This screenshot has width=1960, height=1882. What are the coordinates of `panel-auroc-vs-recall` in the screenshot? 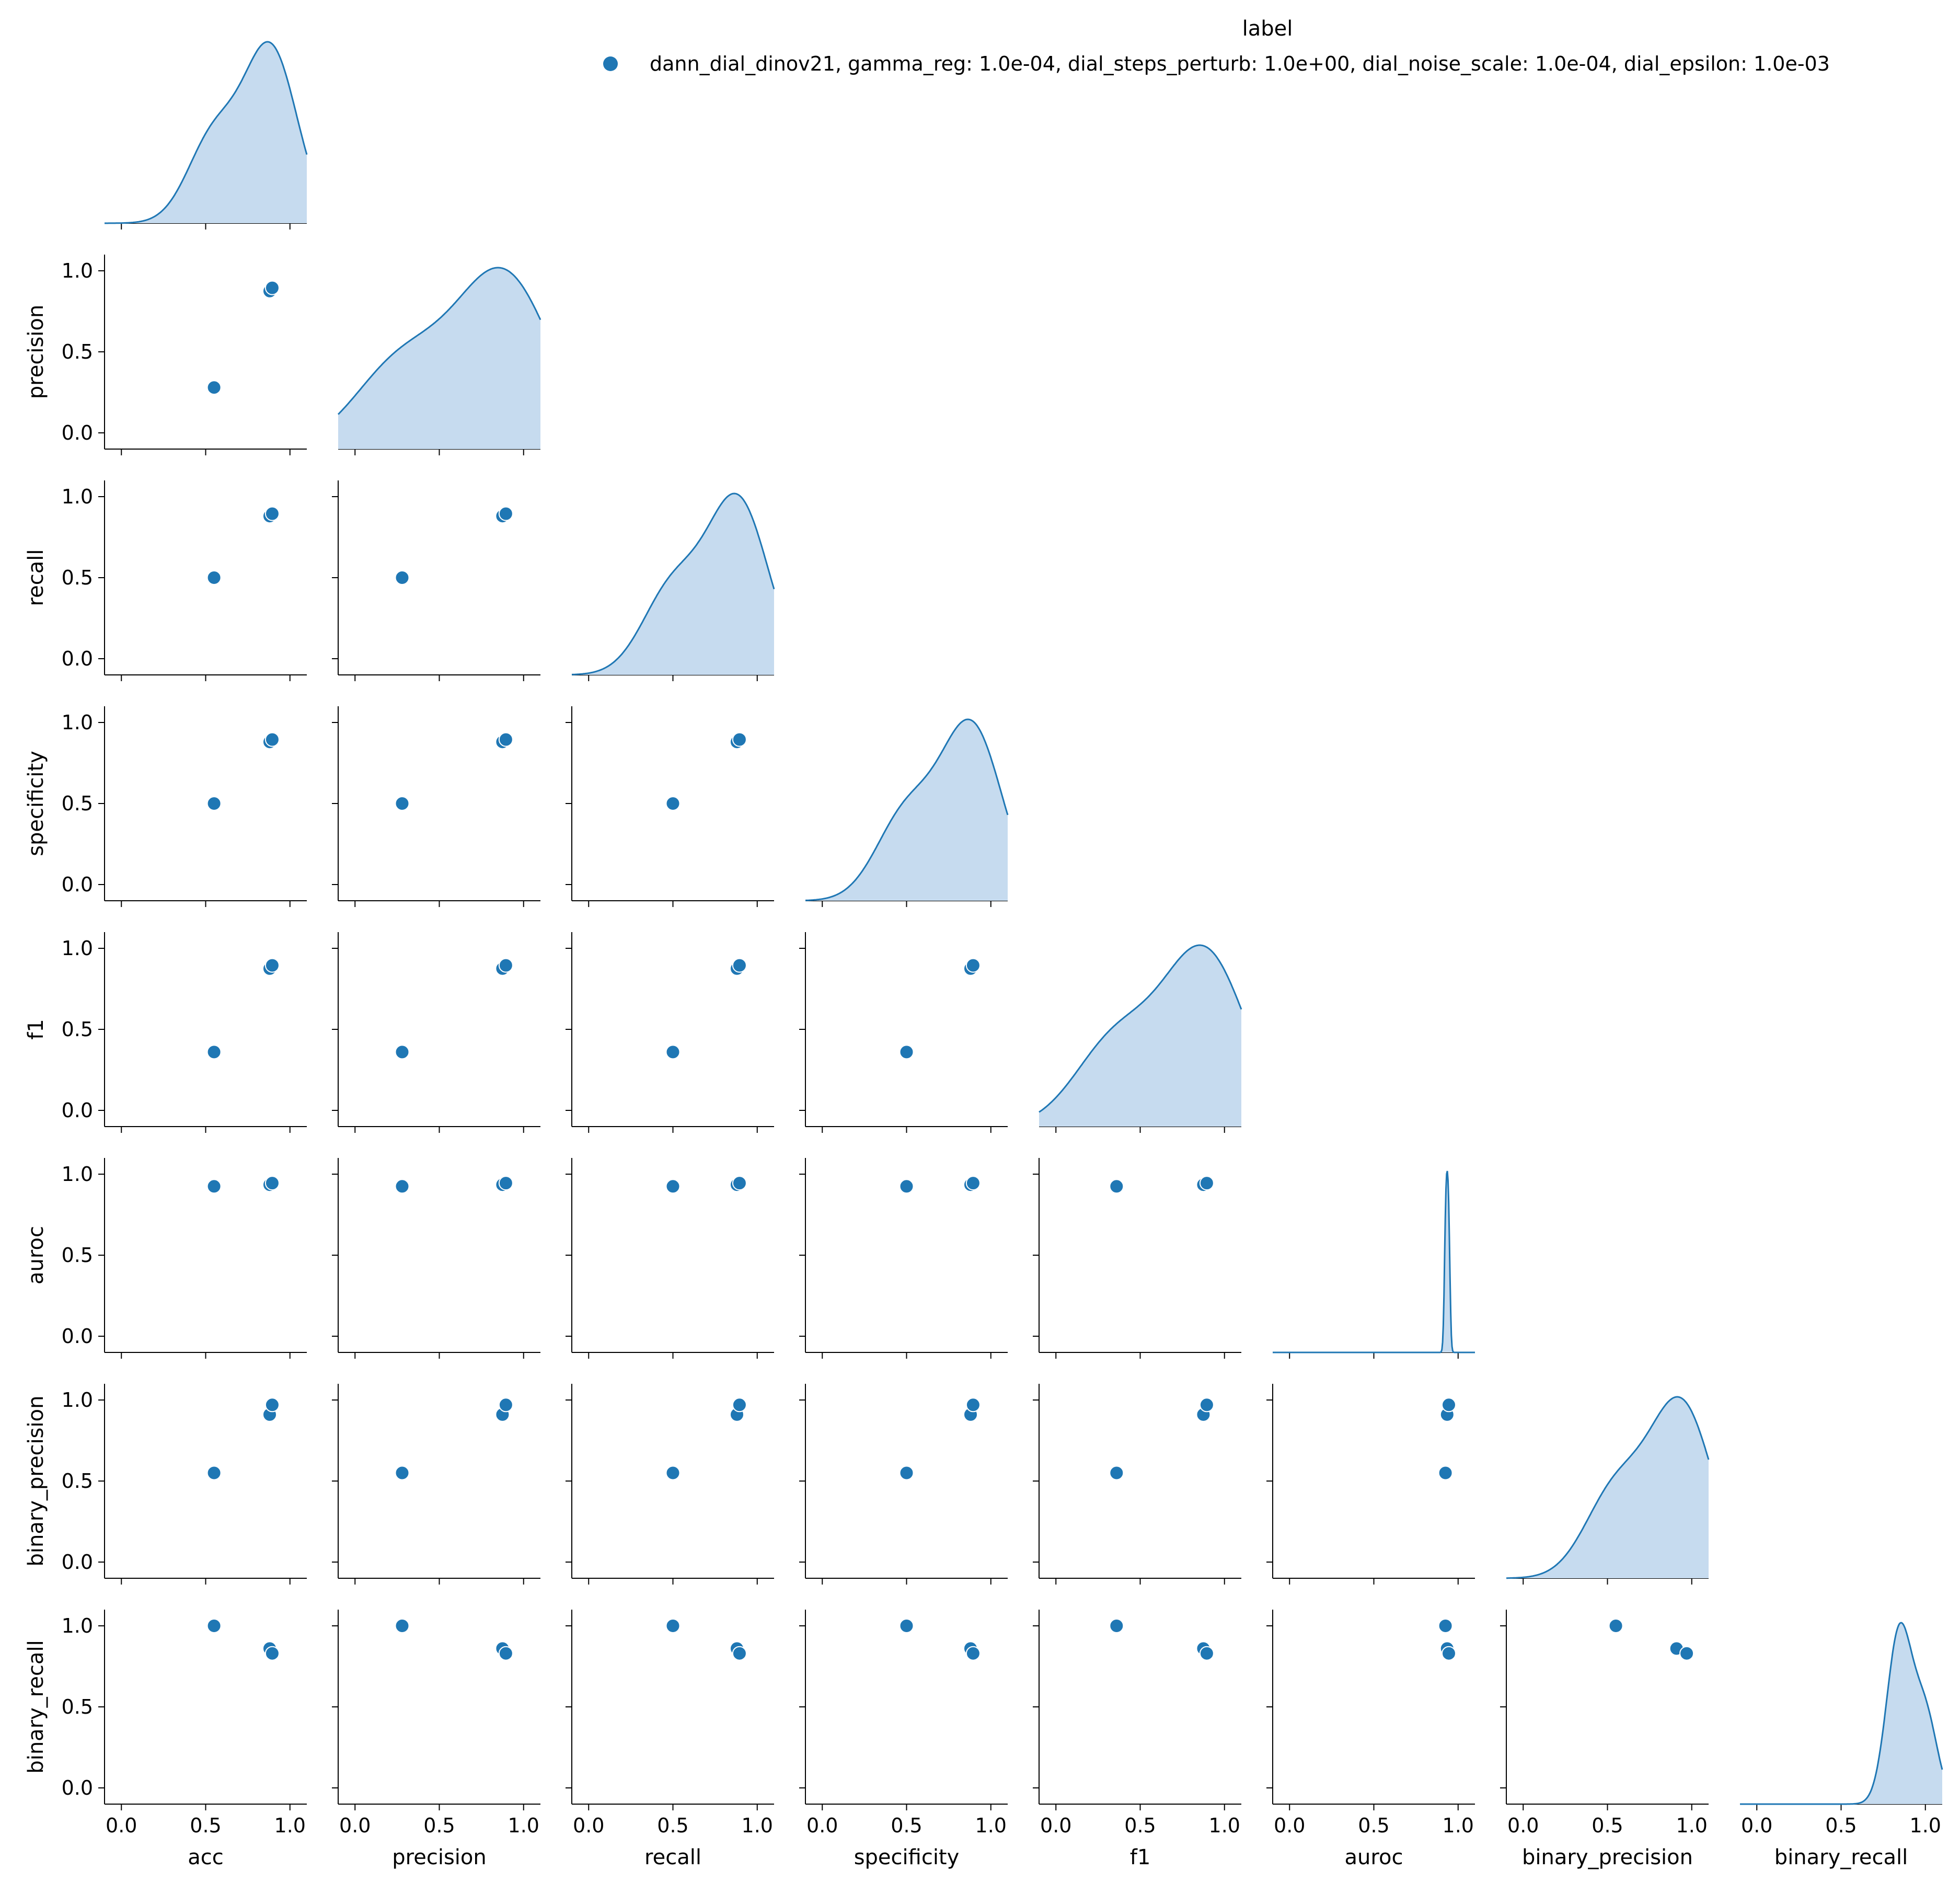 It's located at (670, 1258).